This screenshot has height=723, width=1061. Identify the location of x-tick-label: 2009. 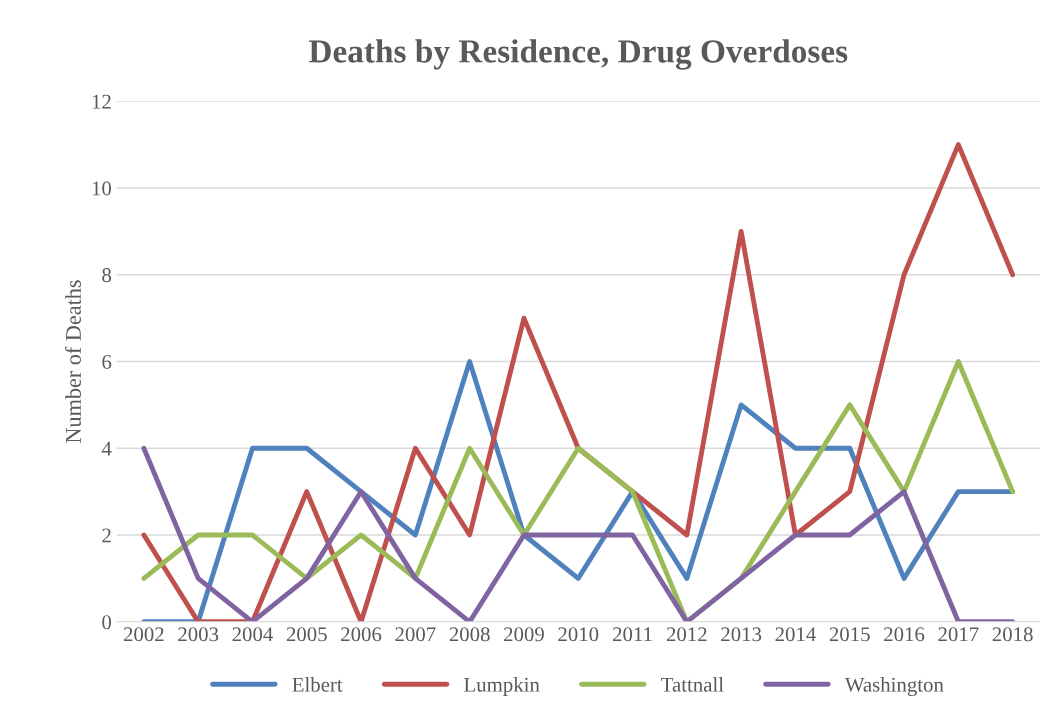
(524, 634).